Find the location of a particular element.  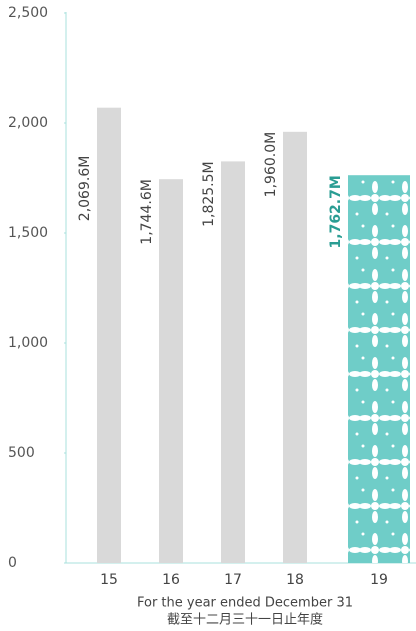

y-tick-label: 2,500 is located at coordinates (28, 13).